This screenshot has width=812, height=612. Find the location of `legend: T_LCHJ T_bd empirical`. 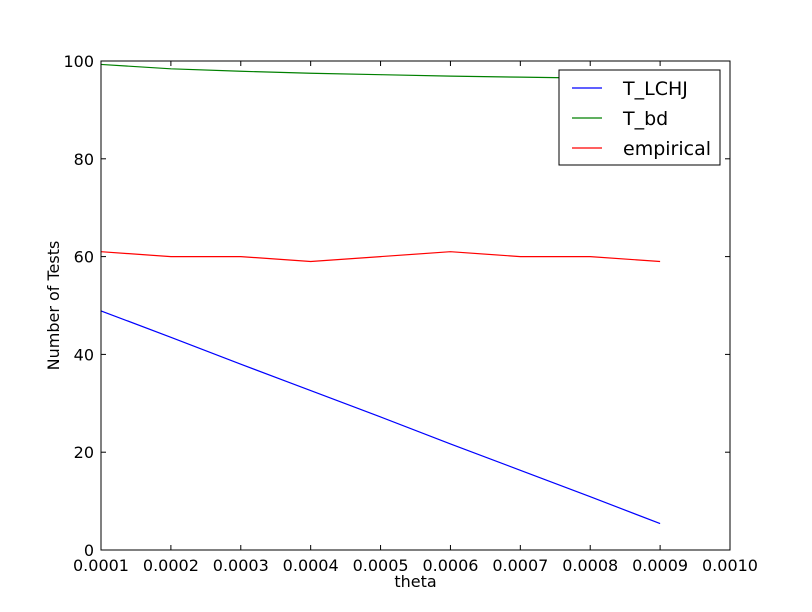

legend: T_LCHJ T_bd empirical is located at coordinates (639, 117).